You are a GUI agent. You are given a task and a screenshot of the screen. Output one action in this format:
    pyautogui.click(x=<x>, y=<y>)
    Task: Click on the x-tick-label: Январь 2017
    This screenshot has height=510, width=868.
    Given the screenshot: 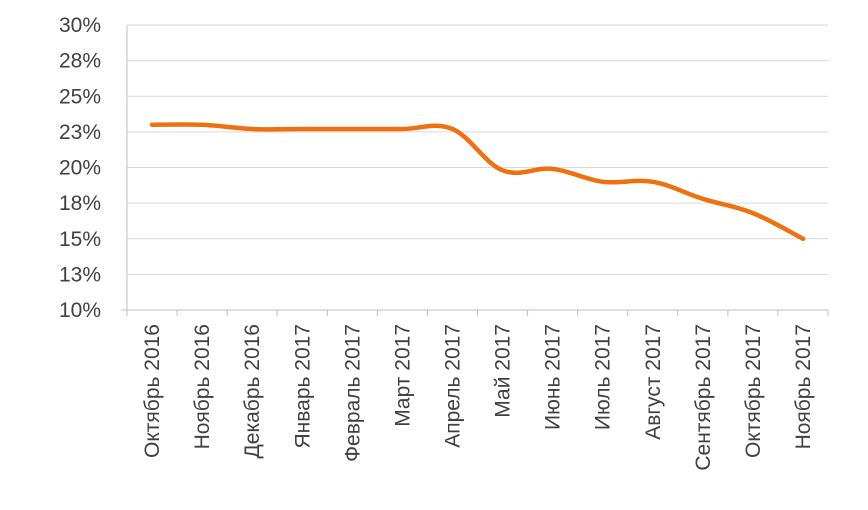 What is the action you would take?
    pyautogui.click(x=302, y=386)
    